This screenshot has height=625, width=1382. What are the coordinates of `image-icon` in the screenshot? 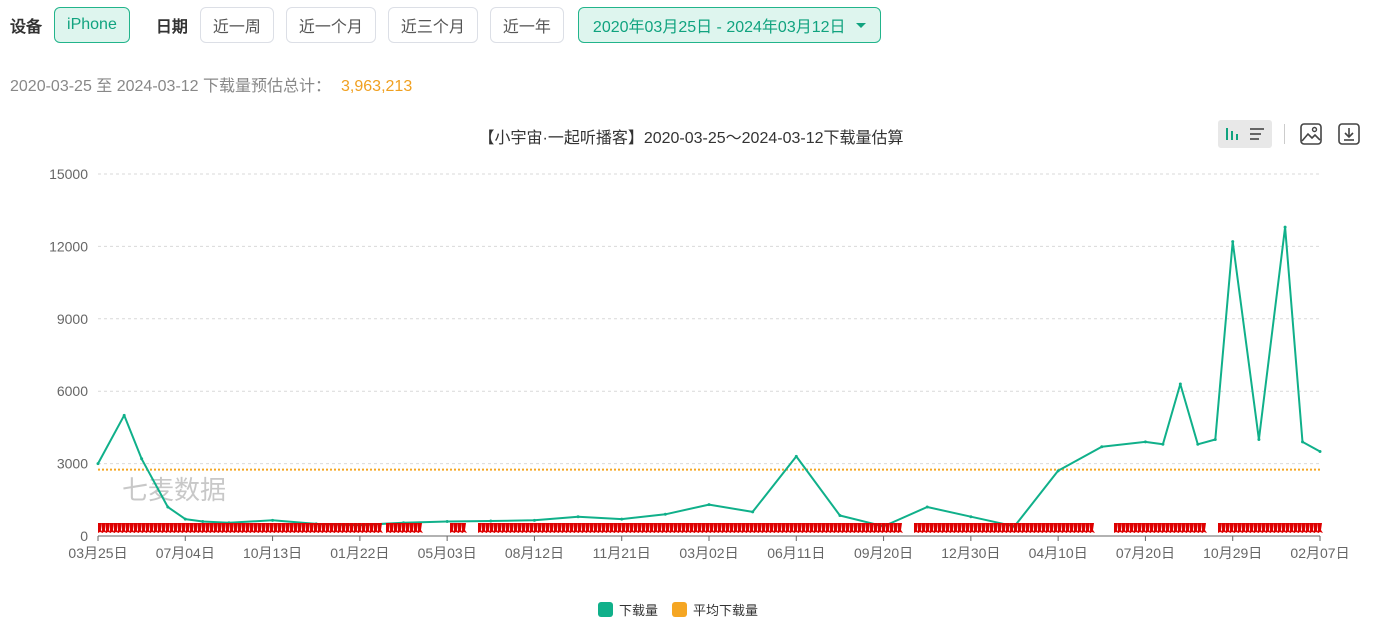 It's located at (1311, 134).